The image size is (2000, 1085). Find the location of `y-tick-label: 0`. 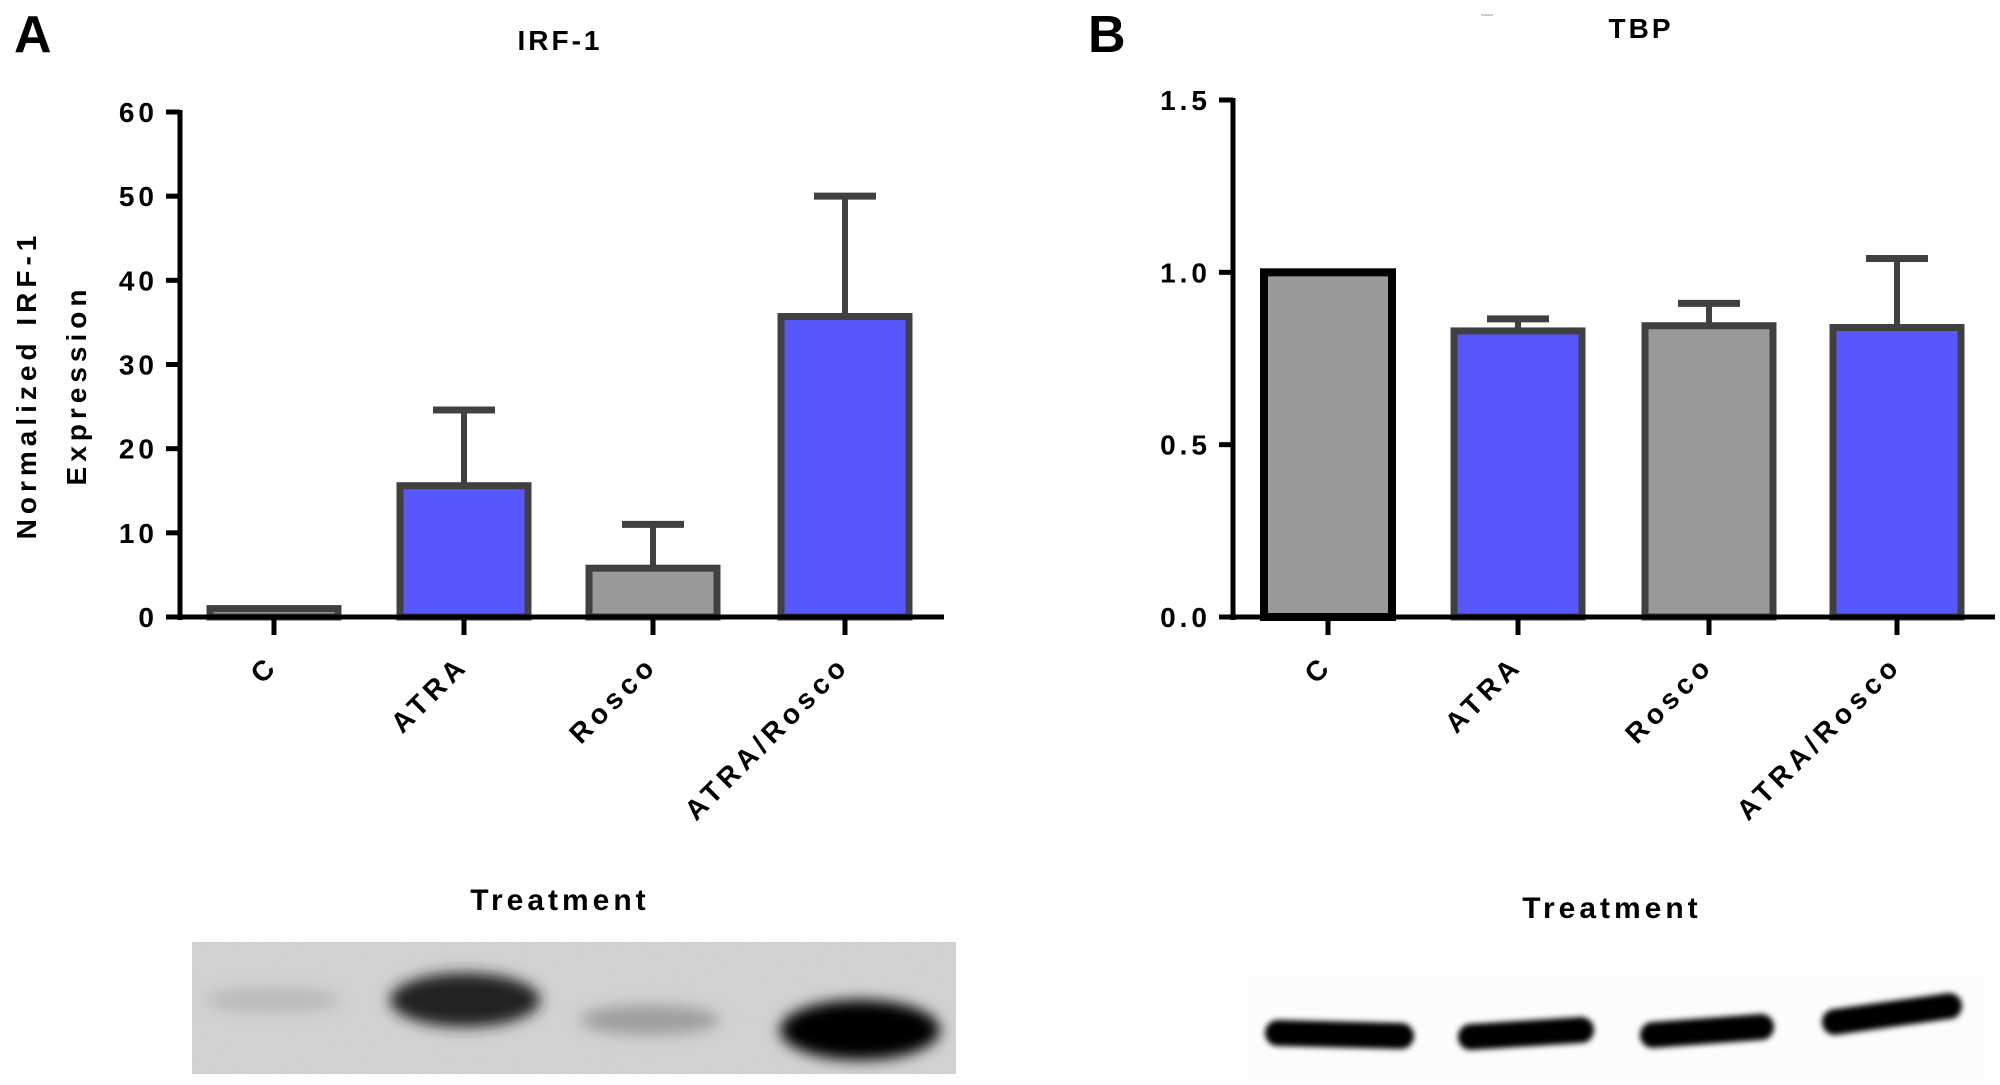

y-tick-label: 0 is located at coordinates (148, 617).